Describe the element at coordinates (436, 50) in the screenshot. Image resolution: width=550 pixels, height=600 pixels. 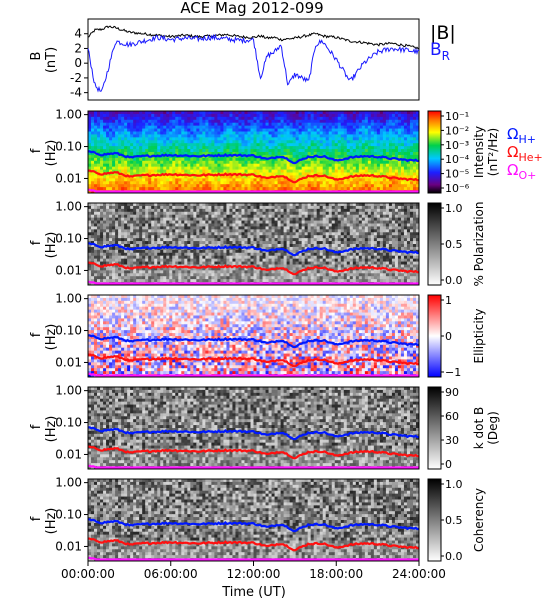
I see `legend-radial-field-symbol: B` at that location.